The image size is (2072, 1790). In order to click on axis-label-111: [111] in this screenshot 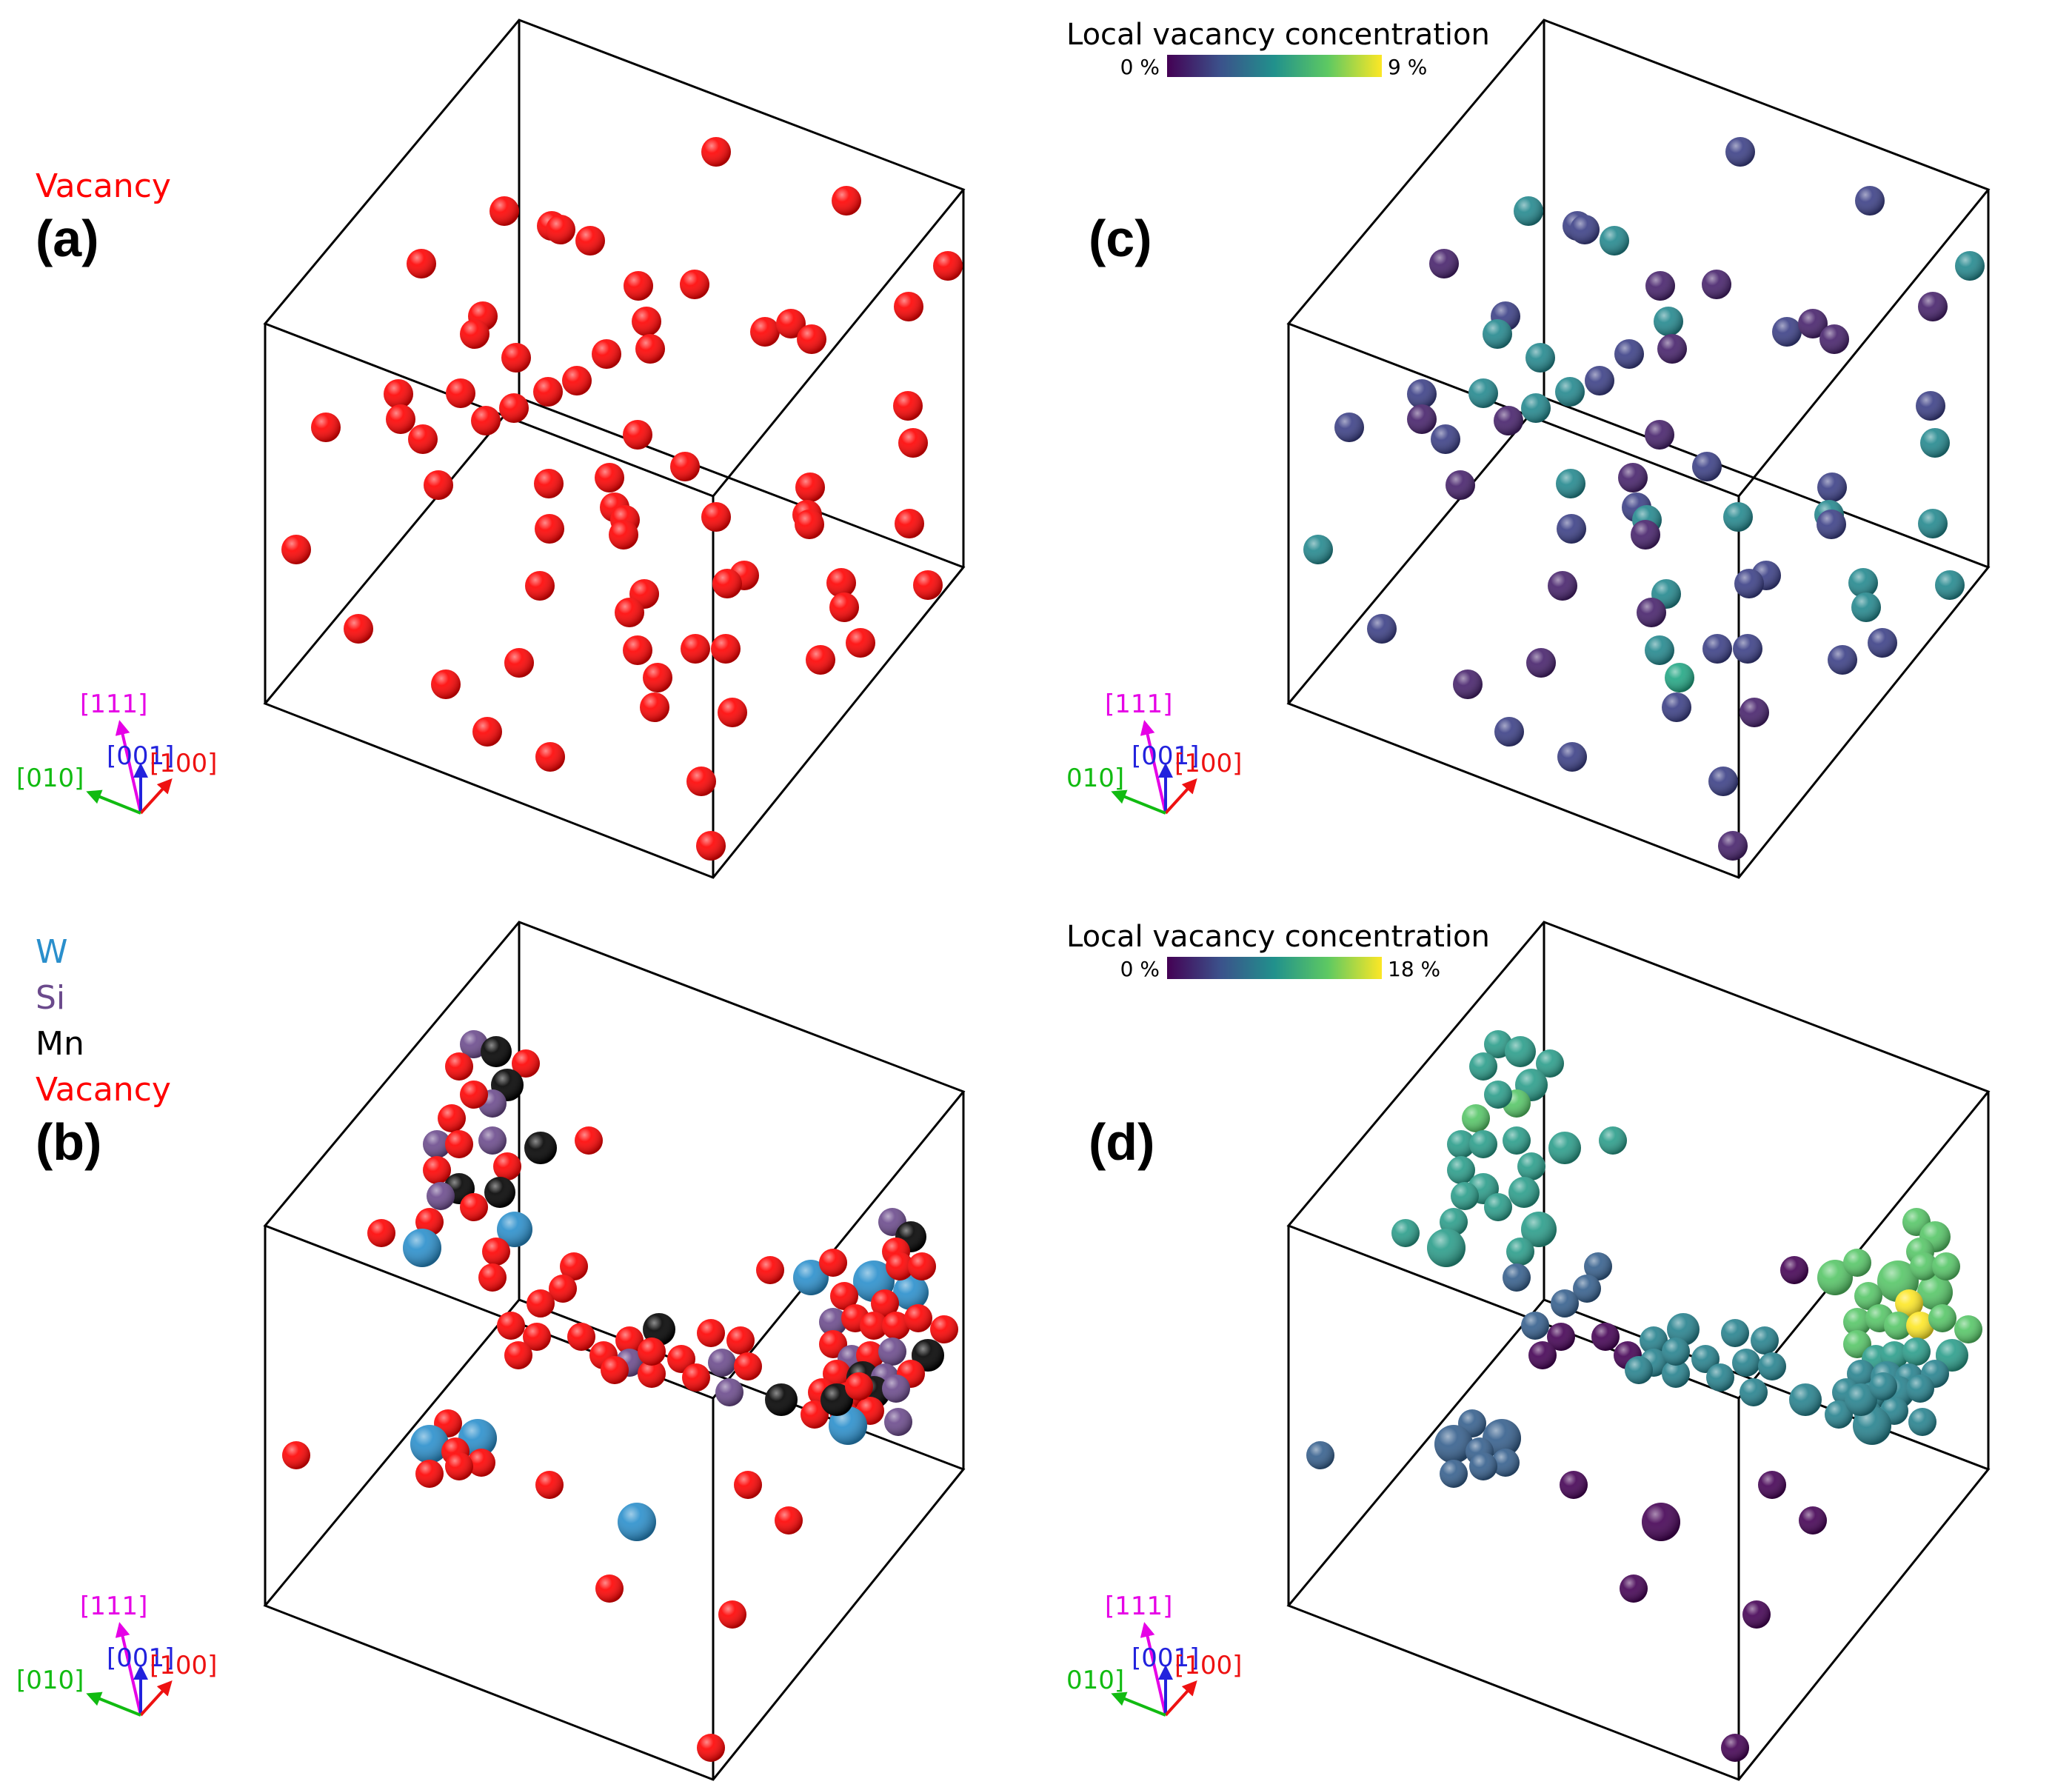, I will do `click(113, 1606)`.